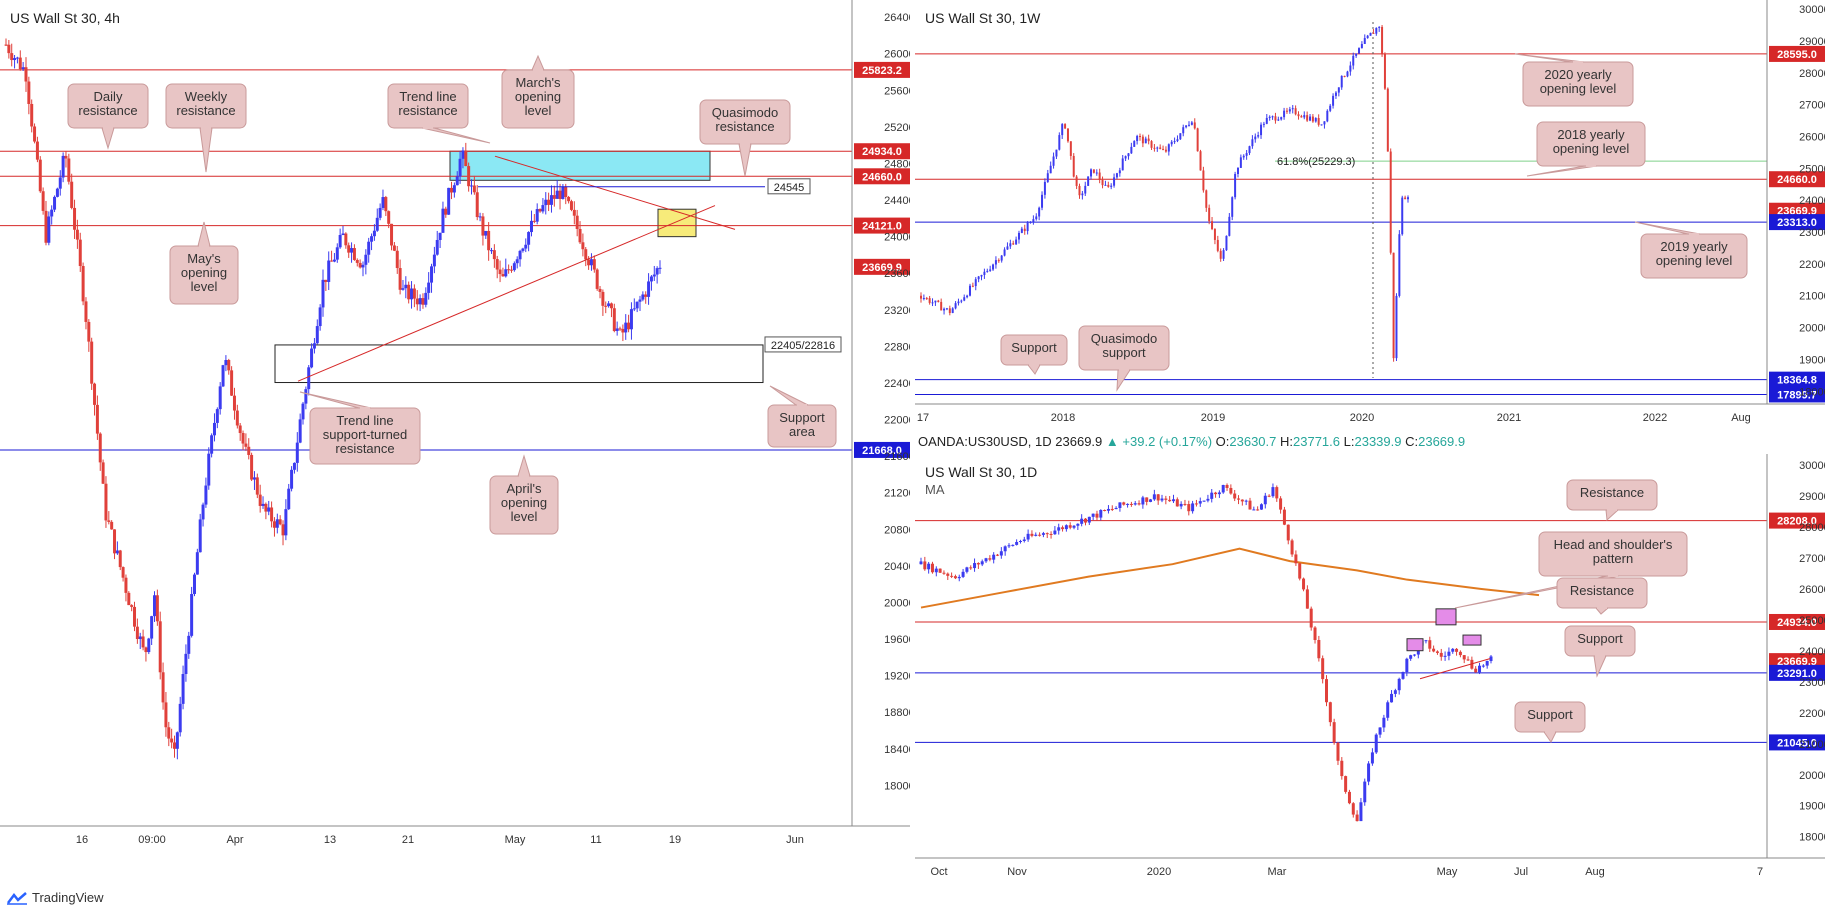 This screenshot has width=1825, height=912. I want to click on price-tick-label: 22000.0, so click(1812, 714).